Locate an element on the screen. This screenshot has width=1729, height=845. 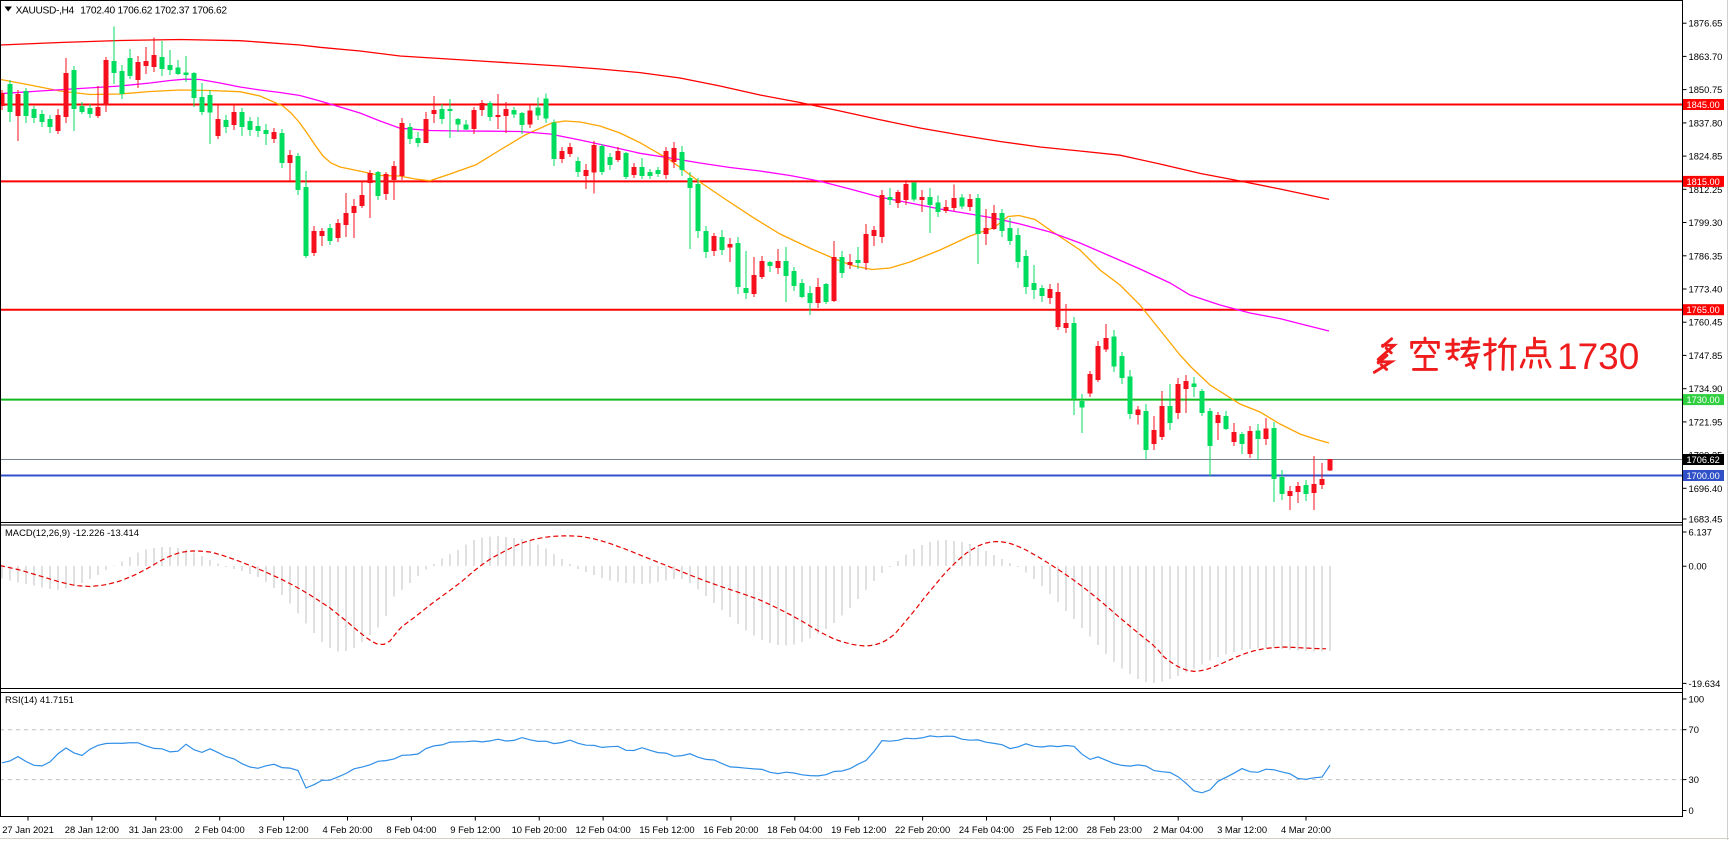
svg-text: MACD(12,26,9) -12.226 -13.414 is located at coordinates (72, 532).